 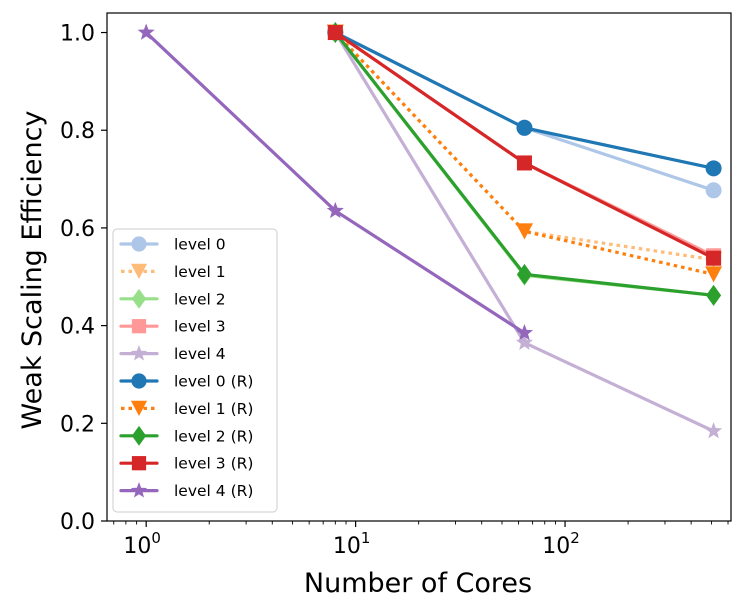 What do you see at coordinates (213, 409) in the screenshot?
I see `legend-label: level 1 (R)` at bounding box center [213, 409].